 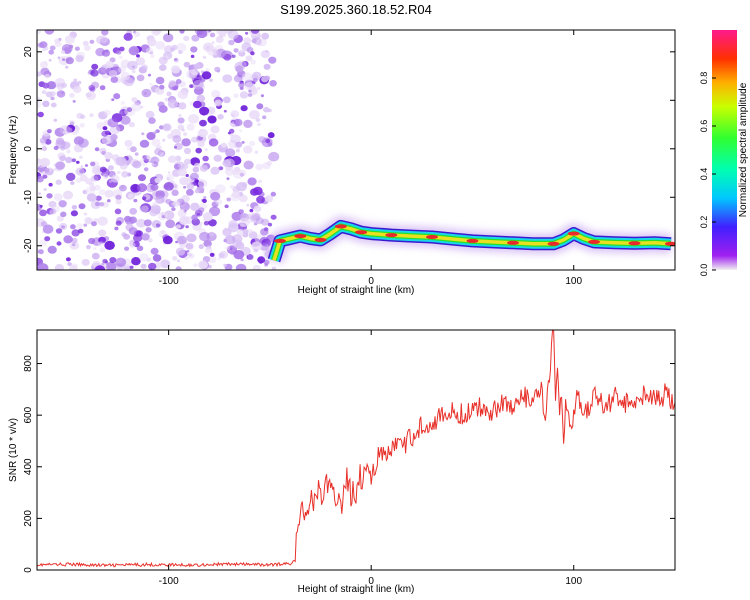 I want to click on colorbar-tick-label: 0.2, so click(x=704, y=222).